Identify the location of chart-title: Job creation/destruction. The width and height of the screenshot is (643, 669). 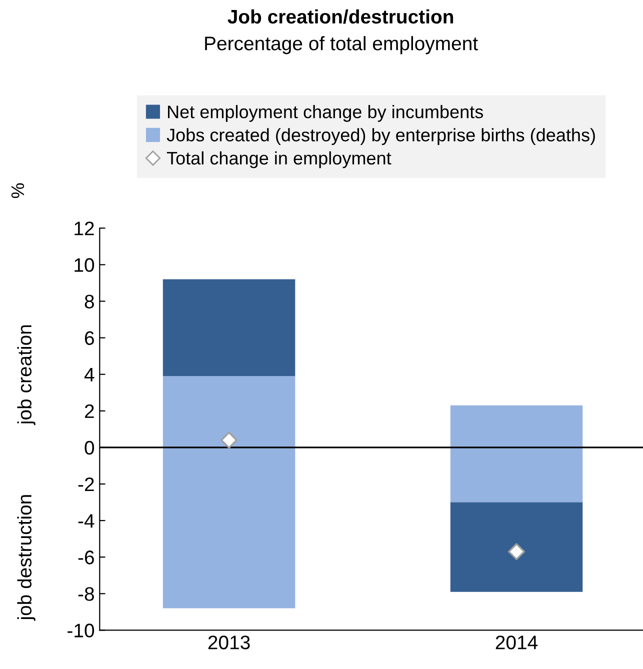
(341, 16).